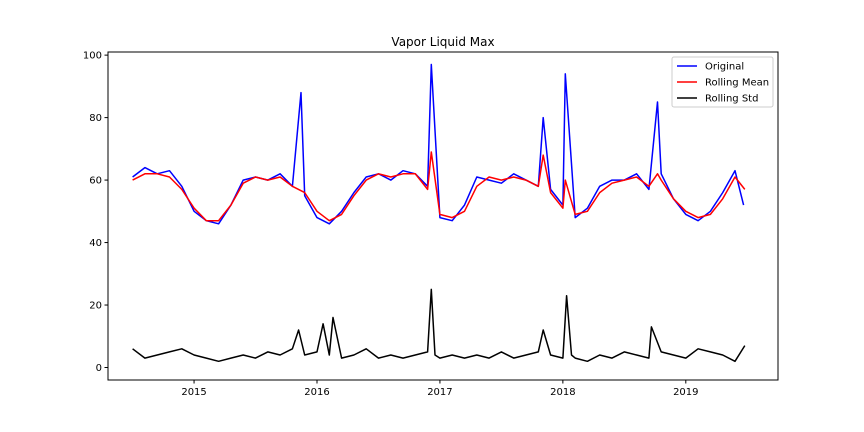  I want to click on x-tick-label: 2015, so click(193, 392).